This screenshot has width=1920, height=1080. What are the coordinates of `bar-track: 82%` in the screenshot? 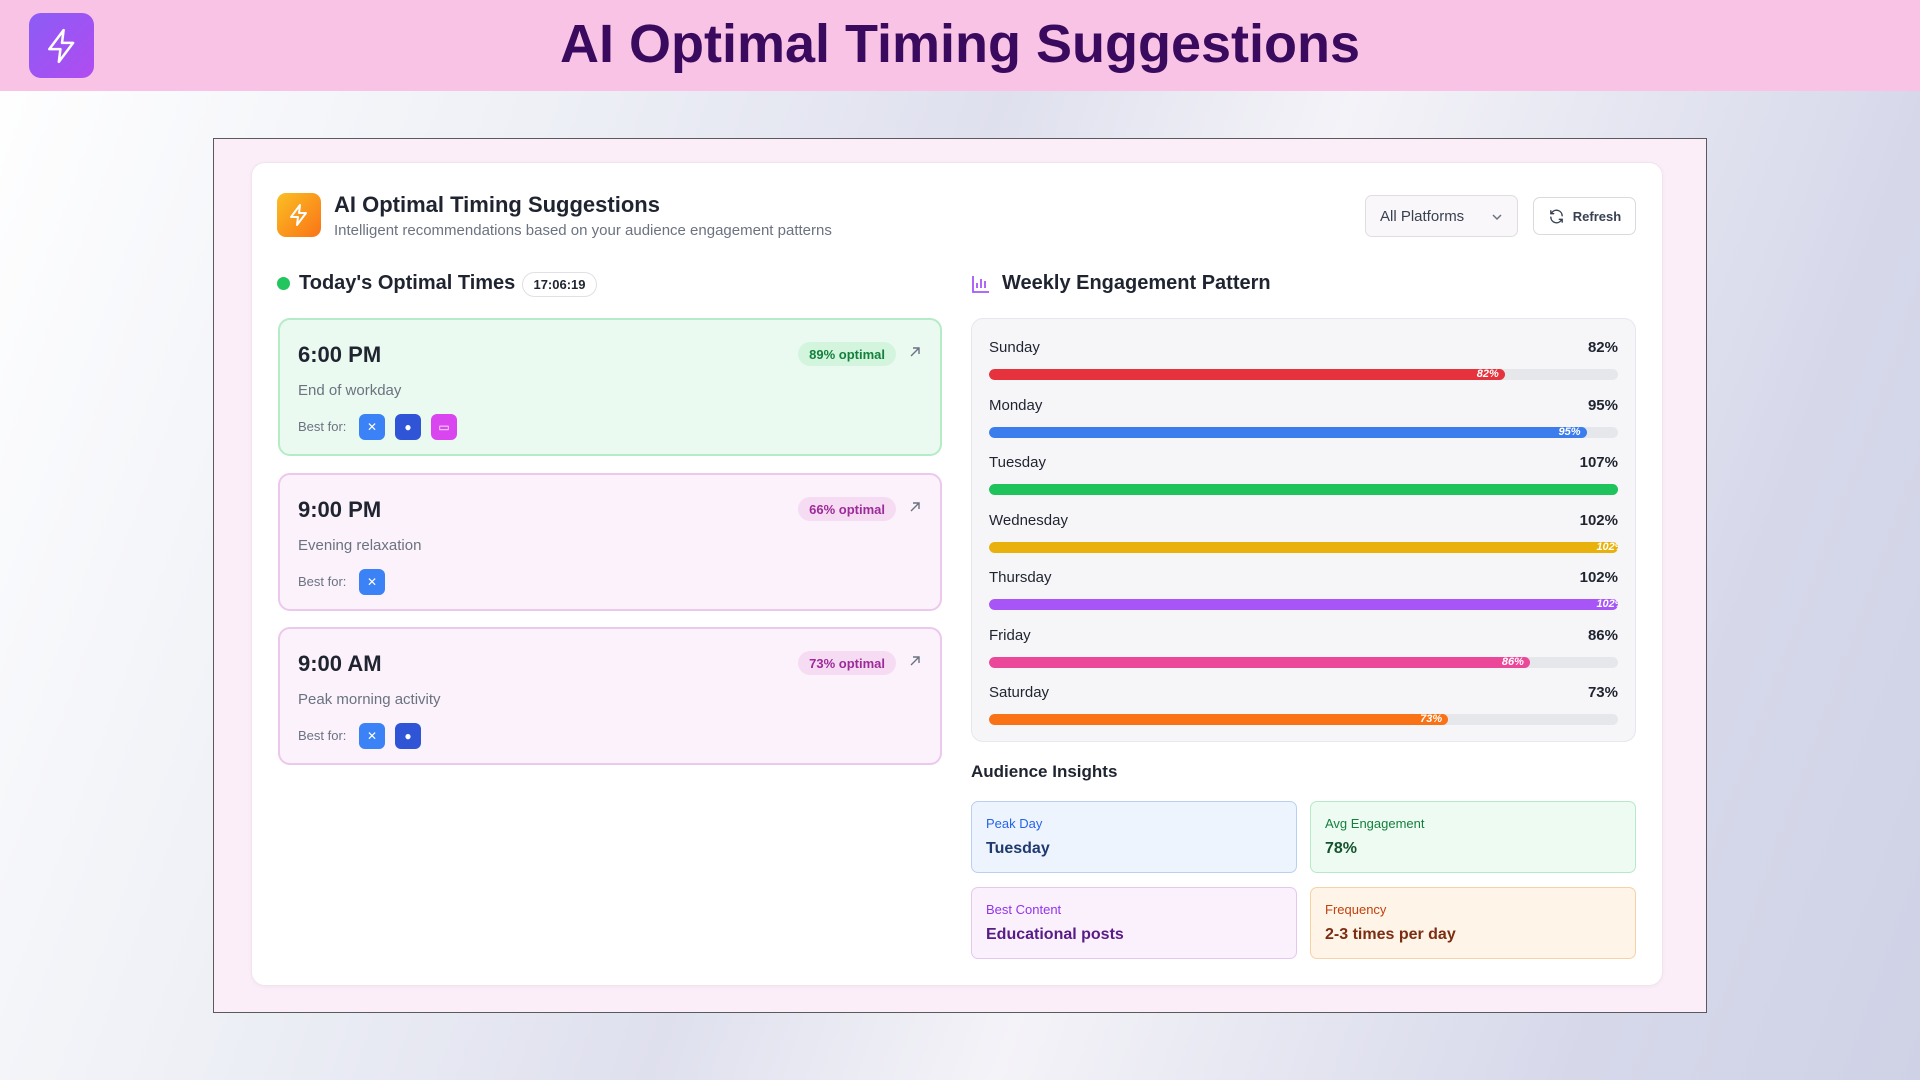 It's located at (1303, 374).